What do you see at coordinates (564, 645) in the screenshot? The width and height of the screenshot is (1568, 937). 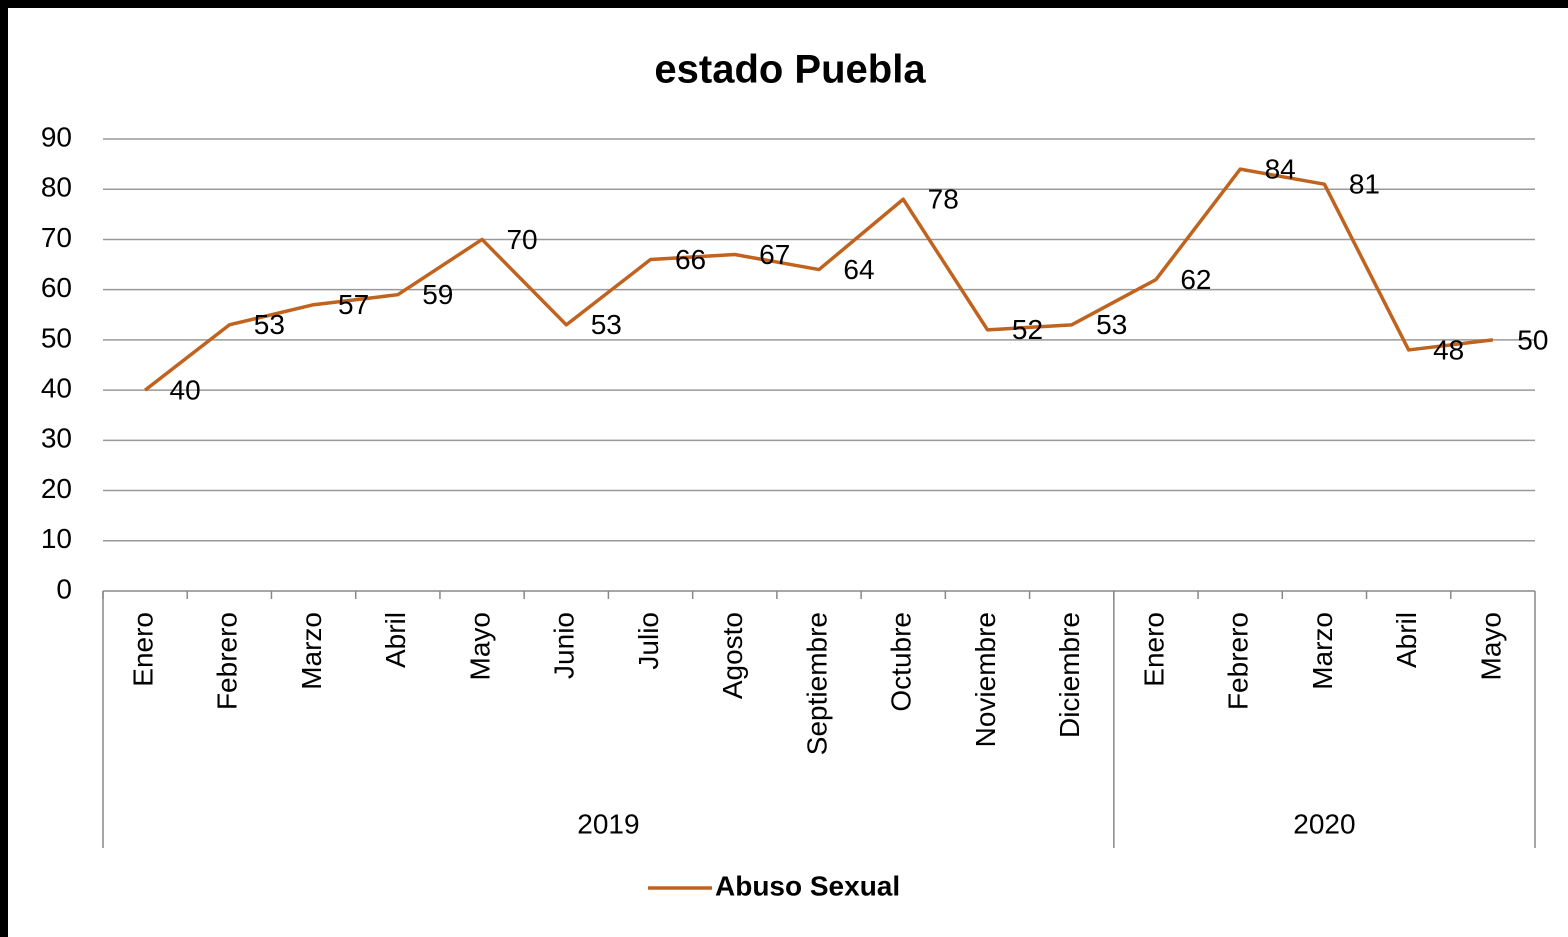 I see `x-tick-label: Junio` at bounding box center [564, 645].